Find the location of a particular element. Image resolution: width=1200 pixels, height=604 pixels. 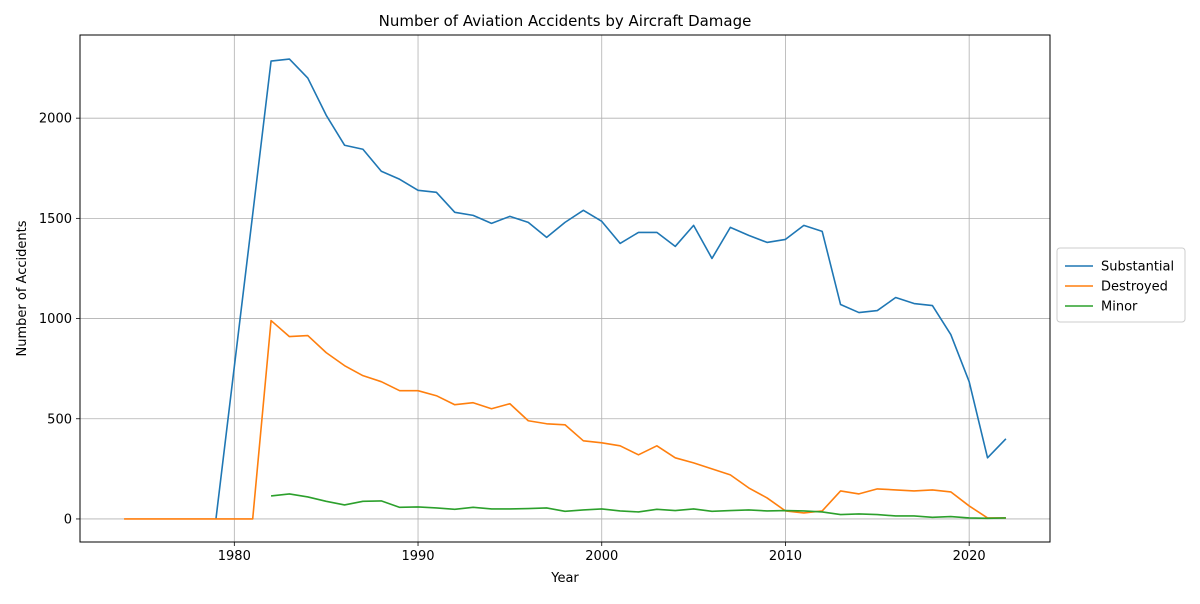

x-tick-label: 2020 is located at coordinates (969, 556).